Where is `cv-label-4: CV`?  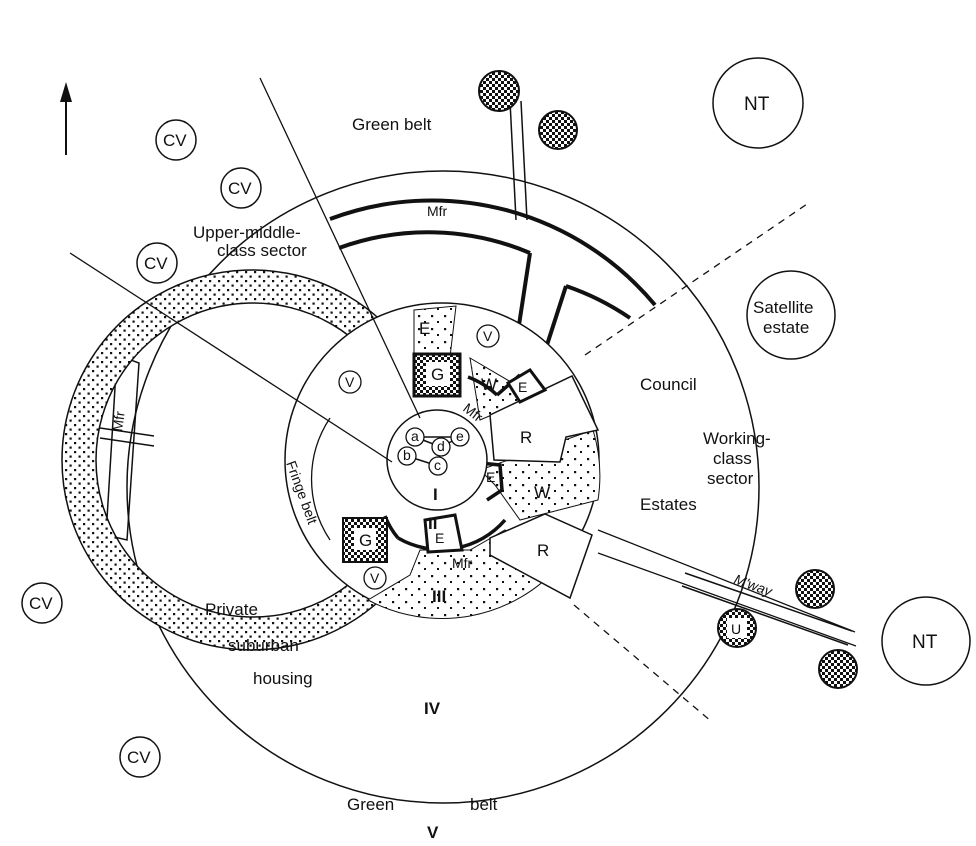 cv-label-4: CV is located at coordinates (41, 603).